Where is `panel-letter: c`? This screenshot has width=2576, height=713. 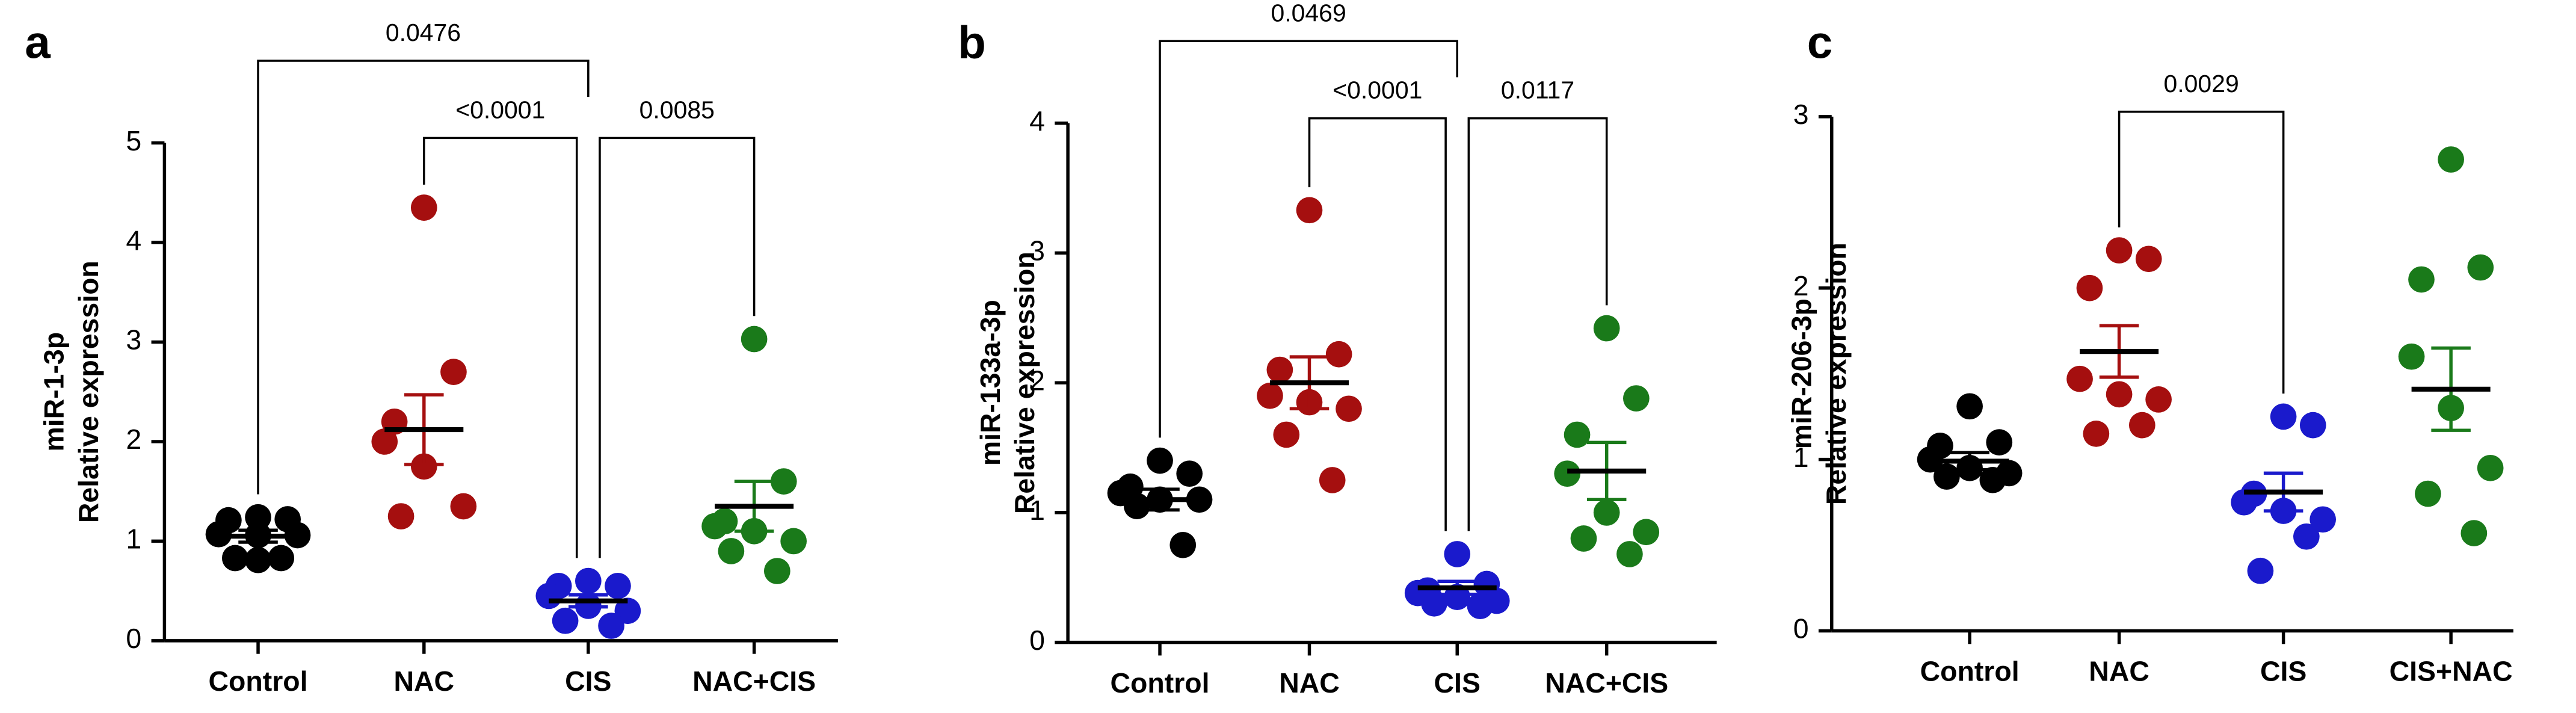 panel-letter: c is located at coordinates (1820, 43).